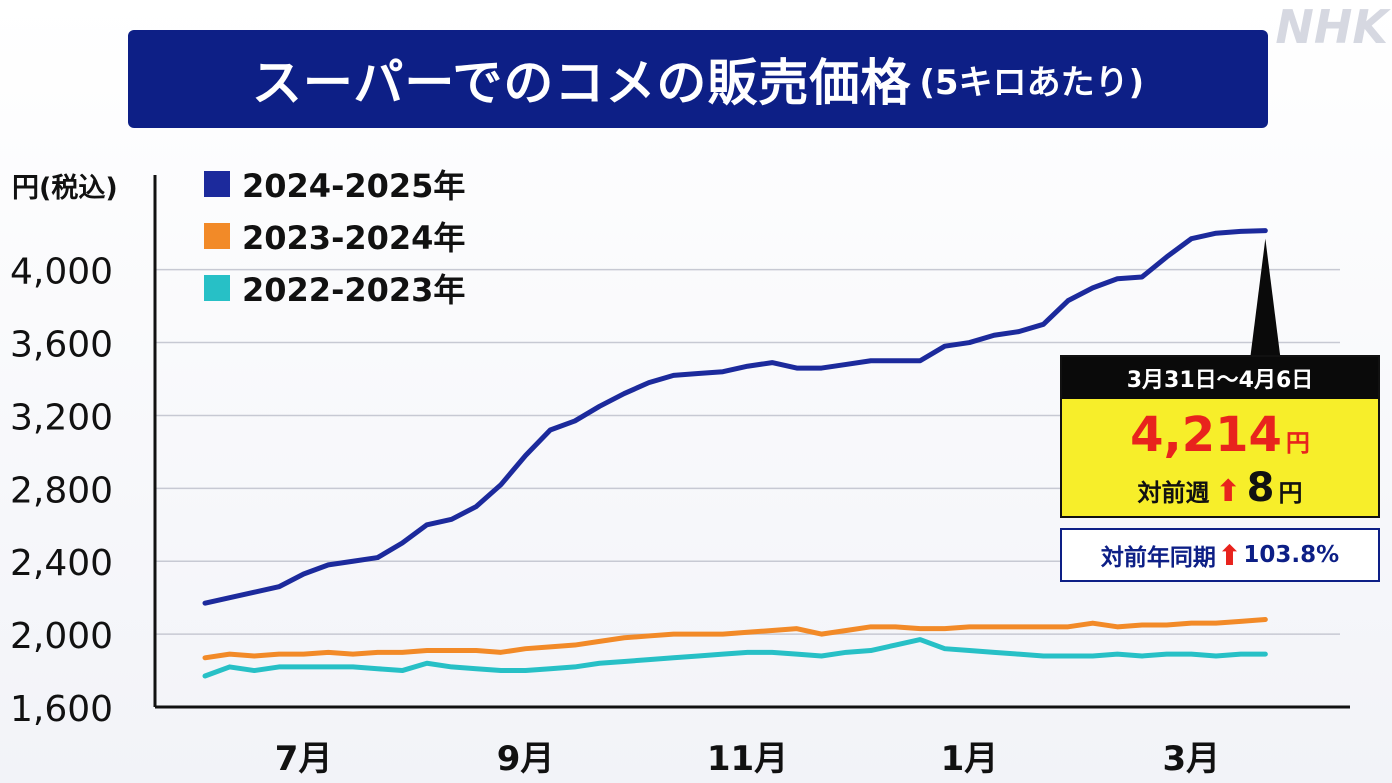 This screenshot has width=1392, height=783. I want to click on legend-label: 2024-2025年, so click(354, 186).